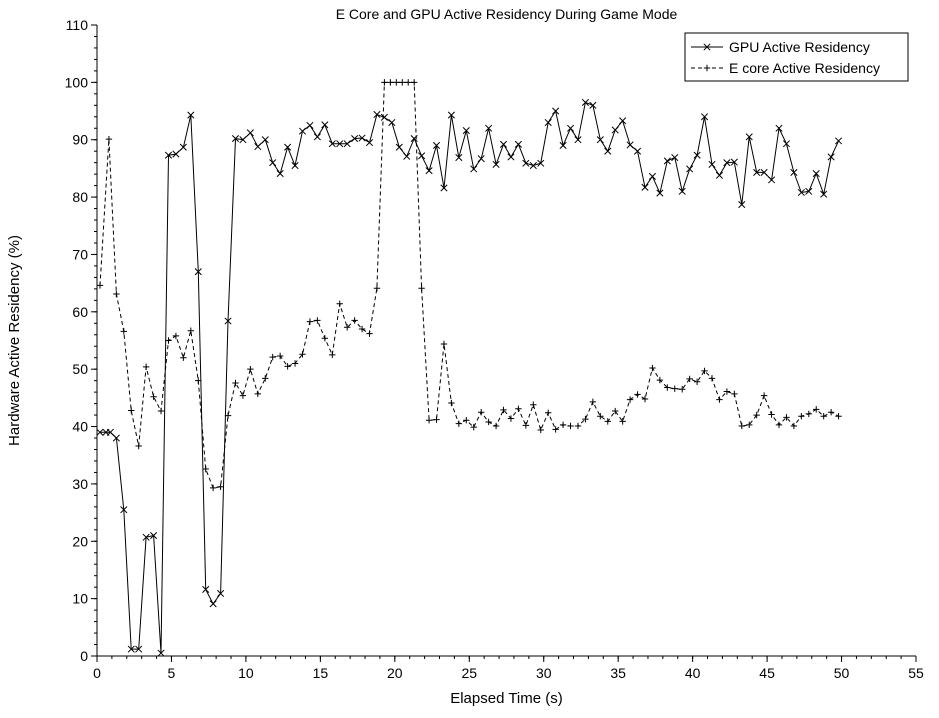 The height and width of the screenshot is (718, 939). What do you see at coordinates (80, 599) in the screenshot?
I see `y-tick-label: 10` at bounding box center [80, 599].